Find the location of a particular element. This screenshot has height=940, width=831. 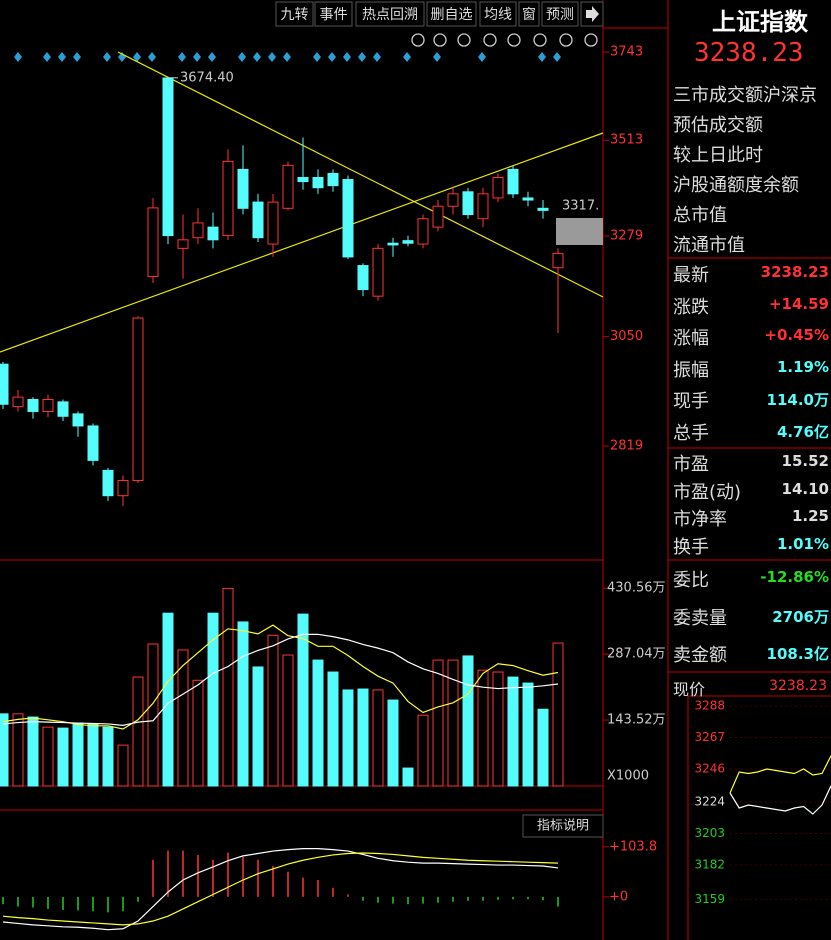

toolbar-button: 删自选 is located at coordinates (452, 15).